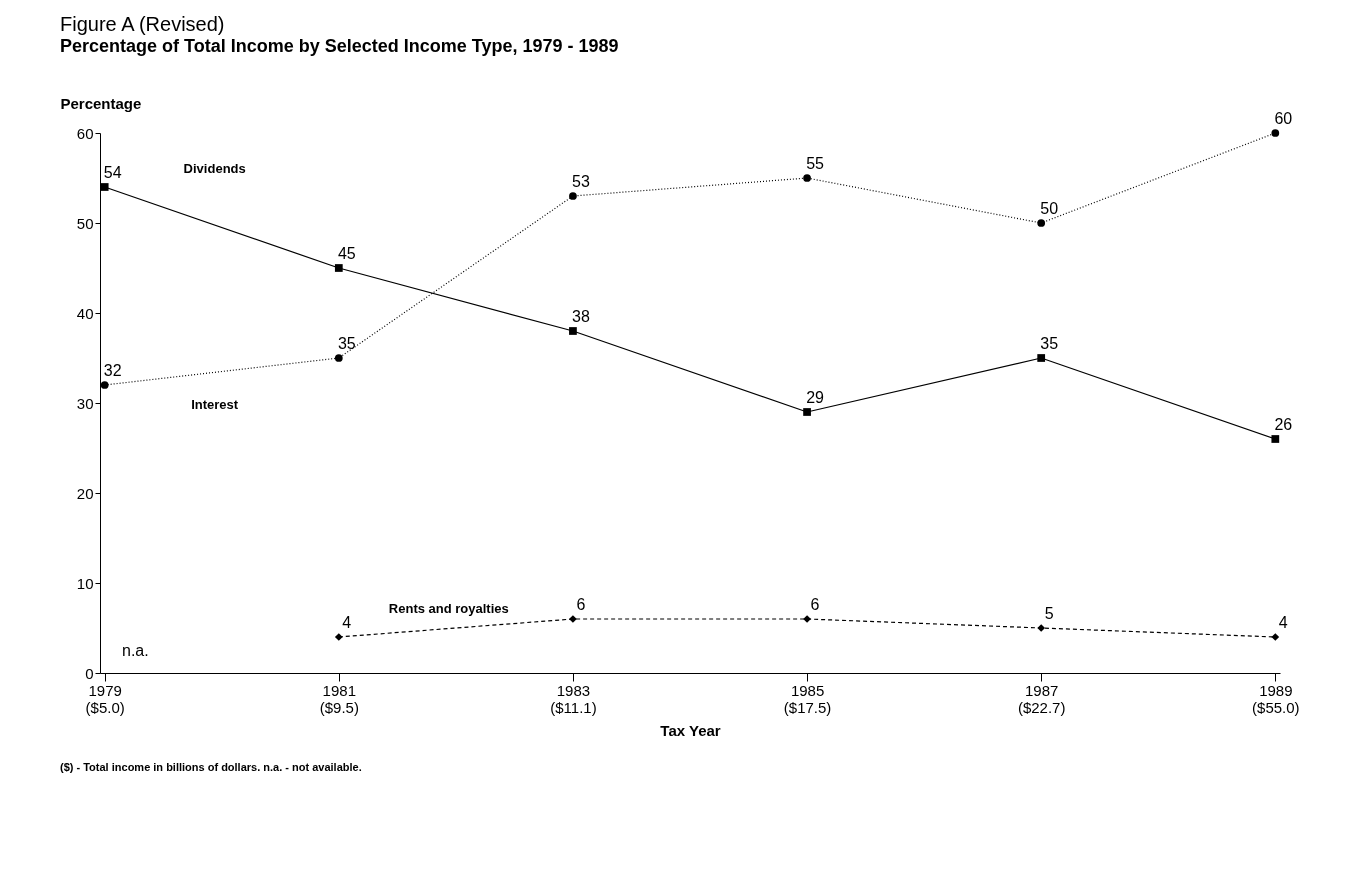 The width and height of the screenshot is (1345, 889). I want to click on data-label: 60, so click(1283, 118).